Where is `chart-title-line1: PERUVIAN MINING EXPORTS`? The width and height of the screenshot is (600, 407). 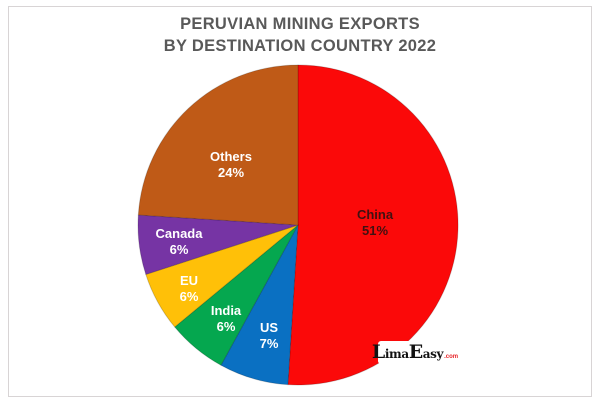 chart-title-line1: PERUVIAN MINING EXPORTS is located at coordinates (300, 24).